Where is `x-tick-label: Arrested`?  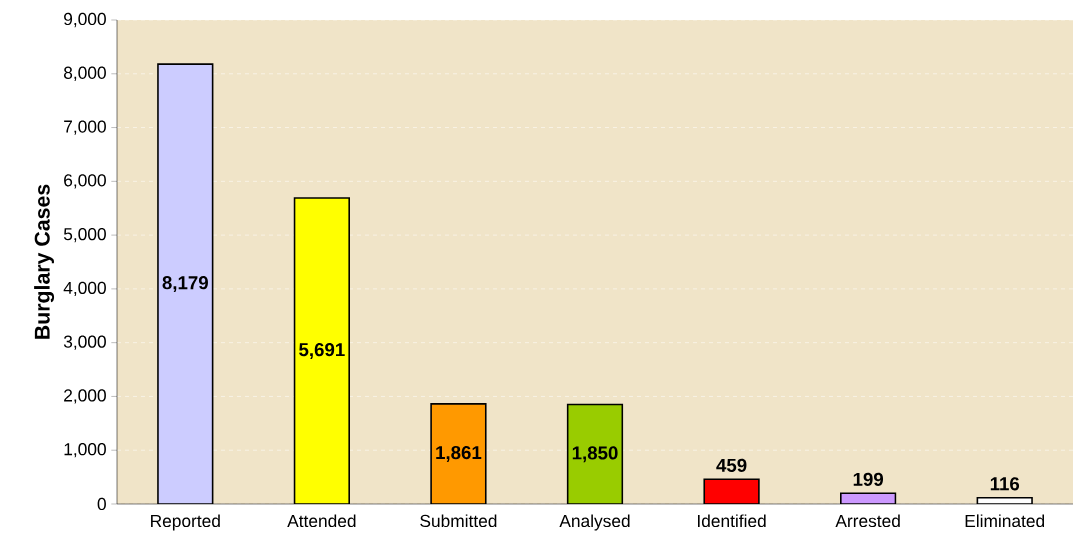 x-tick-label: Arrested is located at coordinates (867, 521).